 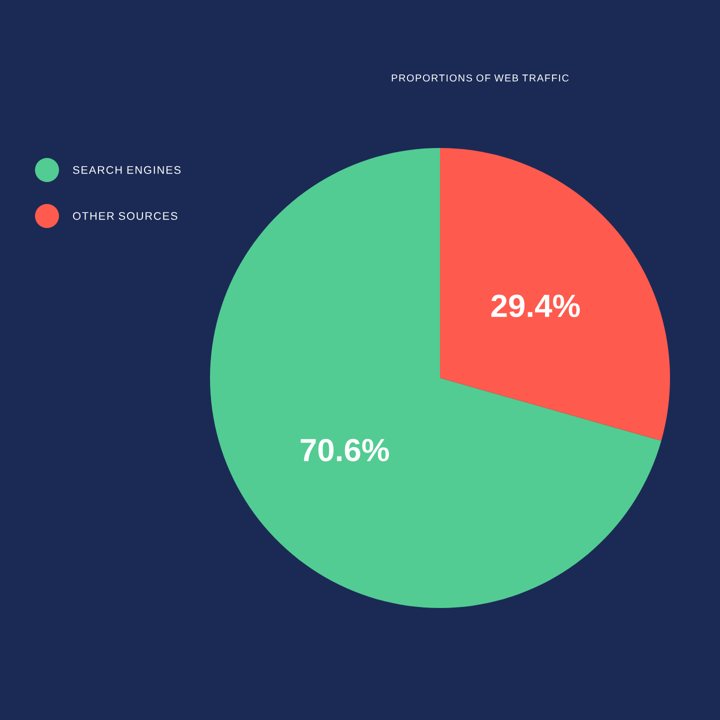 I want to click on data-label: 70.6%, so click(x=344, y=450).